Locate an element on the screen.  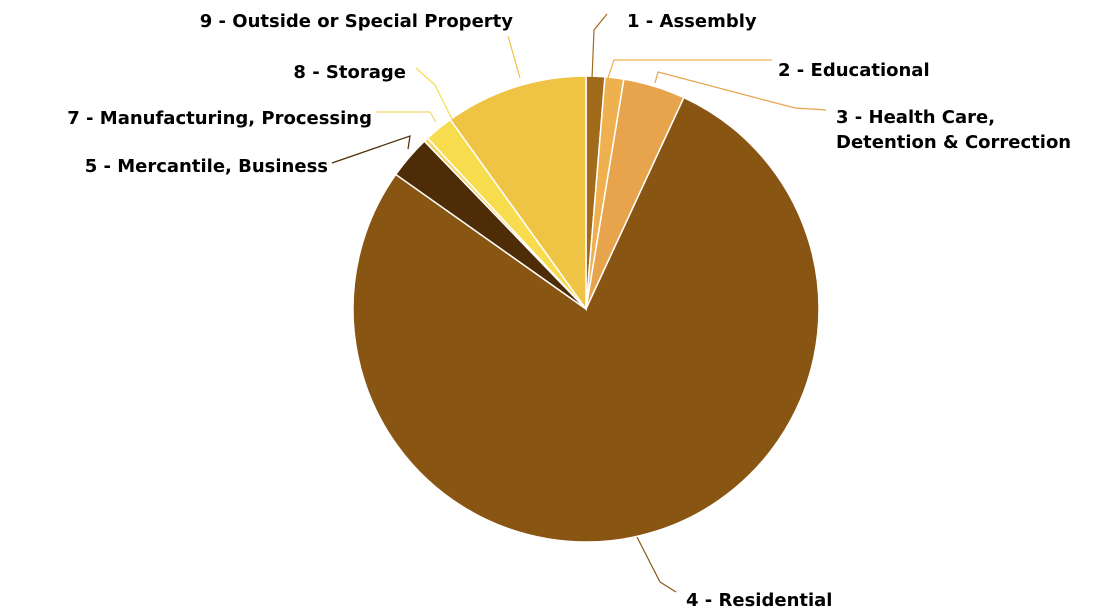
slice-label-line: 1 - Assembly is located at coordinates (692, 21).